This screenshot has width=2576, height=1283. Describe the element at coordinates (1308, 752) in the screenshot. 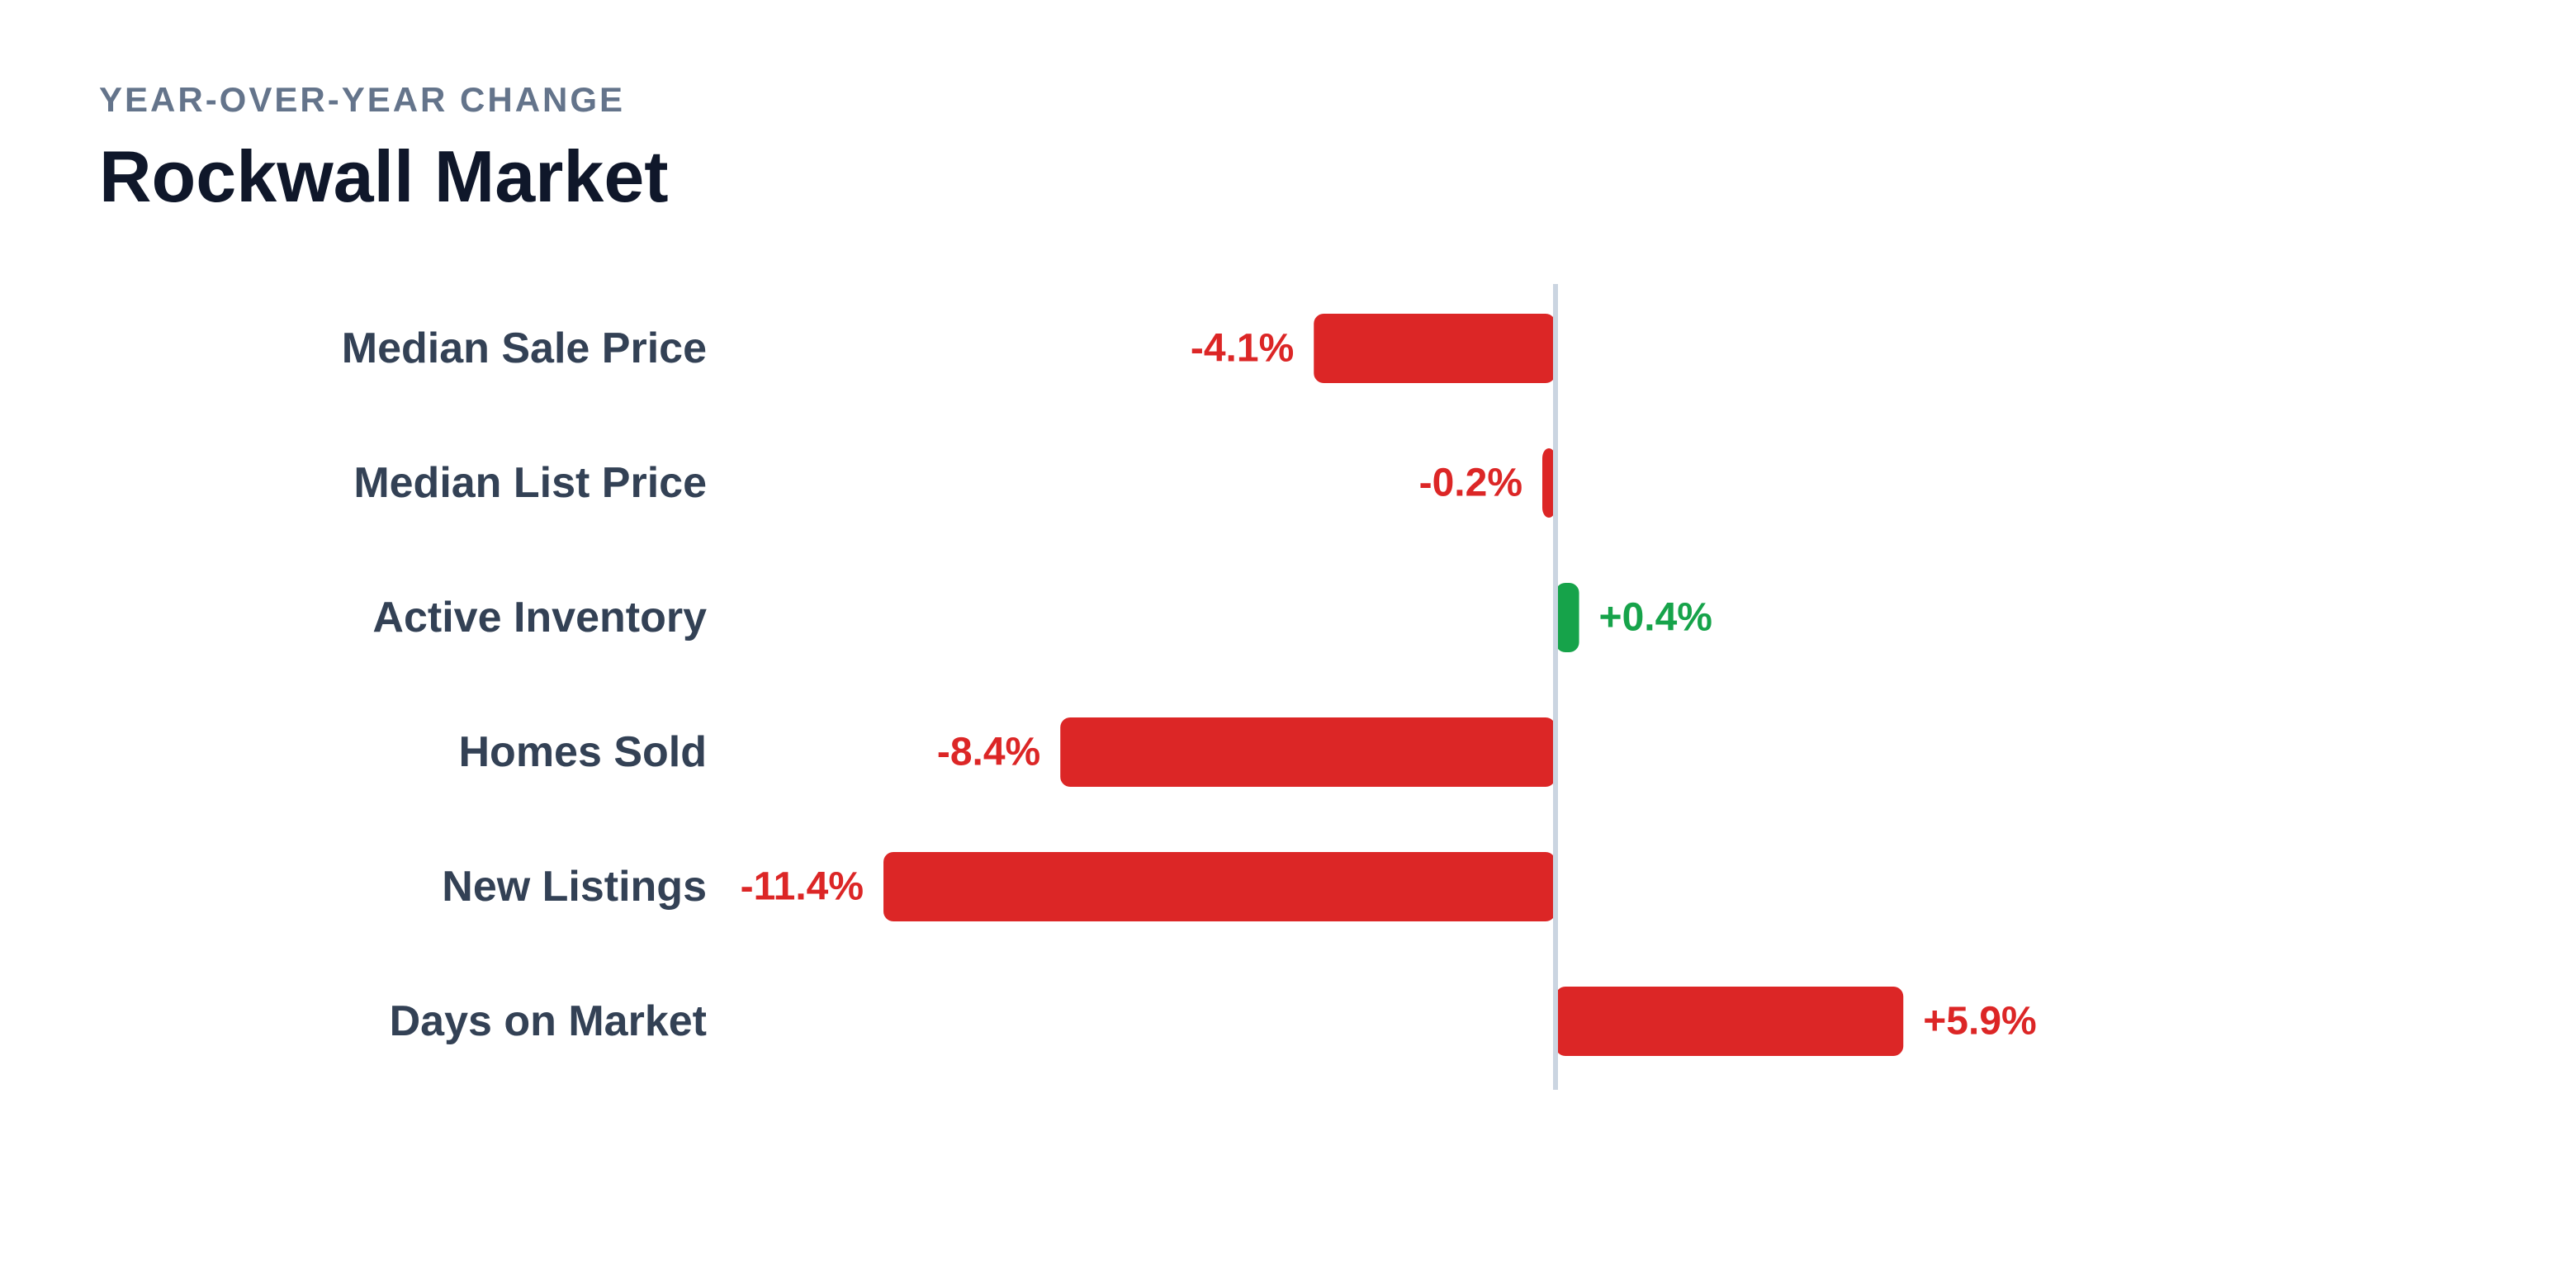

I see `bar-homes-sold` at that location.